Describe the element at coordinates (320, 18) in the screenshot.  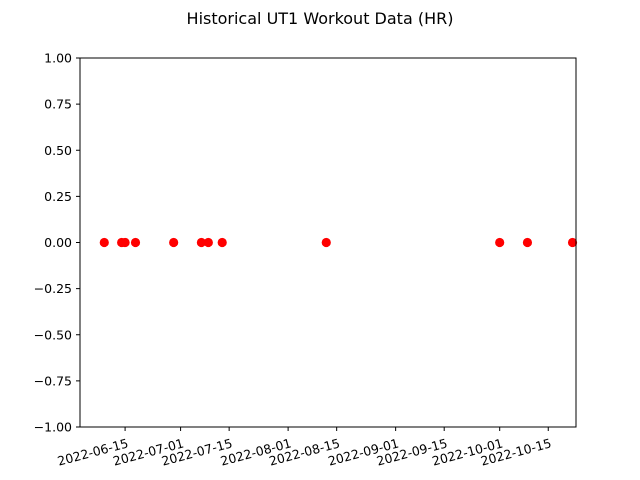
I see `chart-title: Historical UT1 Workout Data (HR)` at that location.